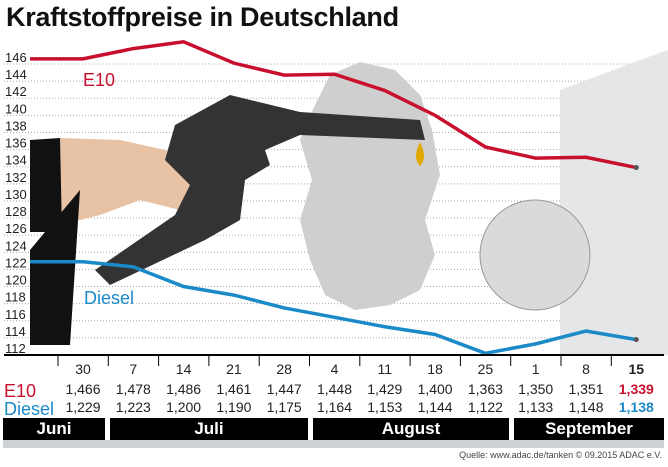 This screenshot has height=467, width=668. I want to click on e10-price: 1,363, so click(485, 389).